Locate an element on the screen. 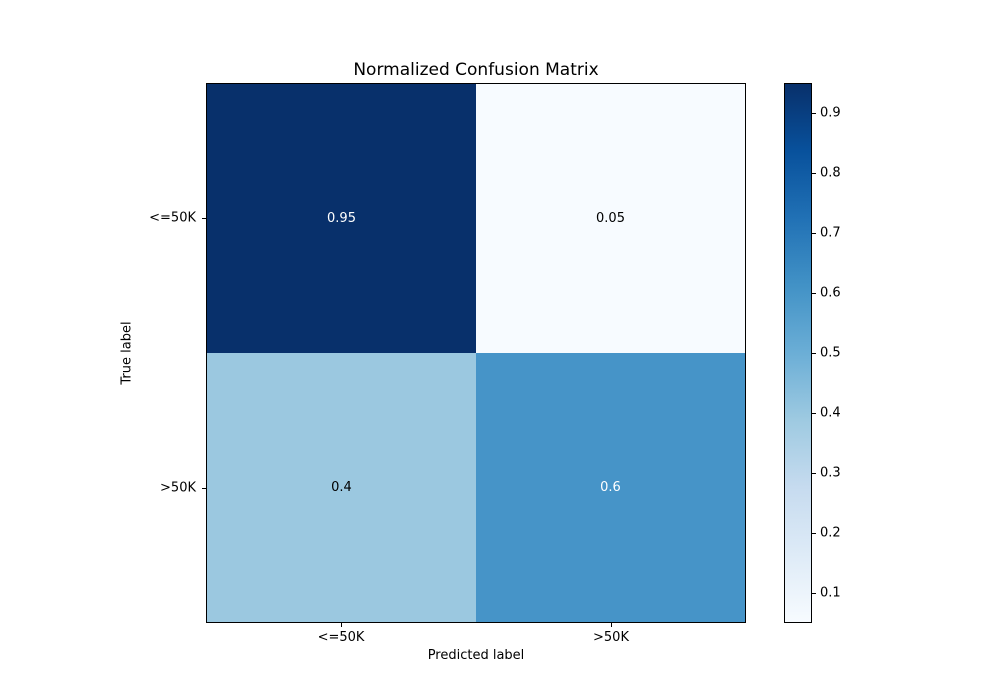 Image resolution: width=1000 pixels, height=700 pixels. heatmap-cell-true-le50k-pred-le50k: 0.95 is located at coordinates (341, 218).